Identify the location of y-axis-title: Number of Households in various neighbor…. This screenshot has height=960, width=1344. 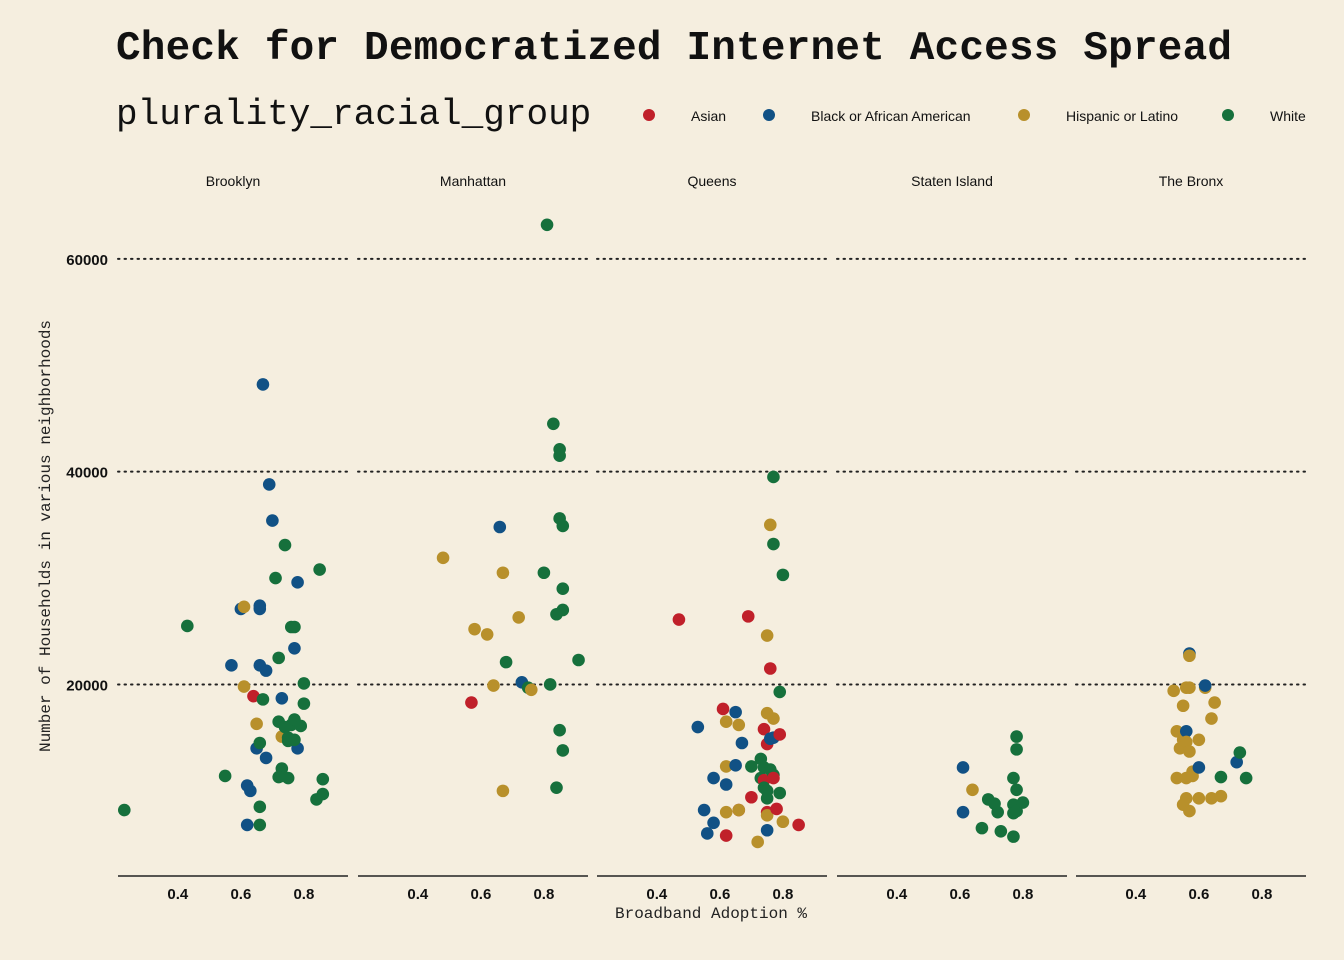
(46, 536).